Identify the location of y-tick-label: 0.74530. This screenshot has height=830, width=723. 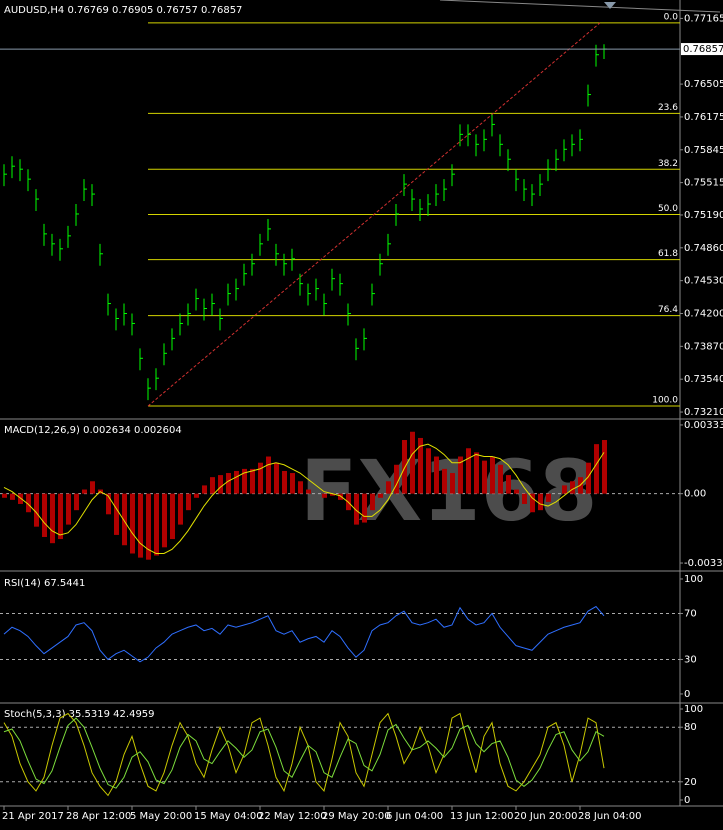
(703, 281).